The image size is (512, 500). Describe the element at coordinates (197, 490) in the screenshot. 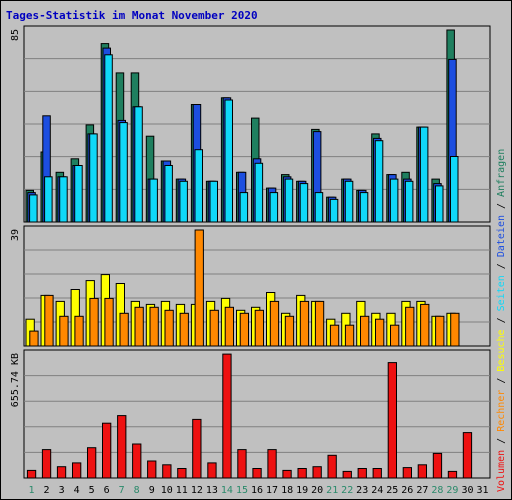

I see `x-tick-label-12: 12` at that location.